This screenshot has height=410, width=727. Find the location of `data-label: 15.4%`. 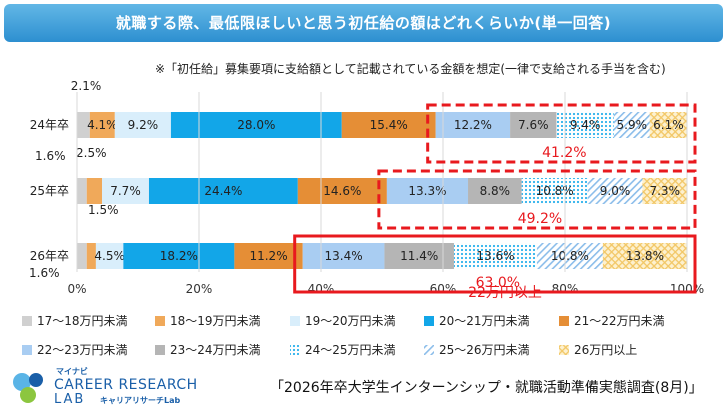

data-label: 15.4% is located at coordinates (389, 125).